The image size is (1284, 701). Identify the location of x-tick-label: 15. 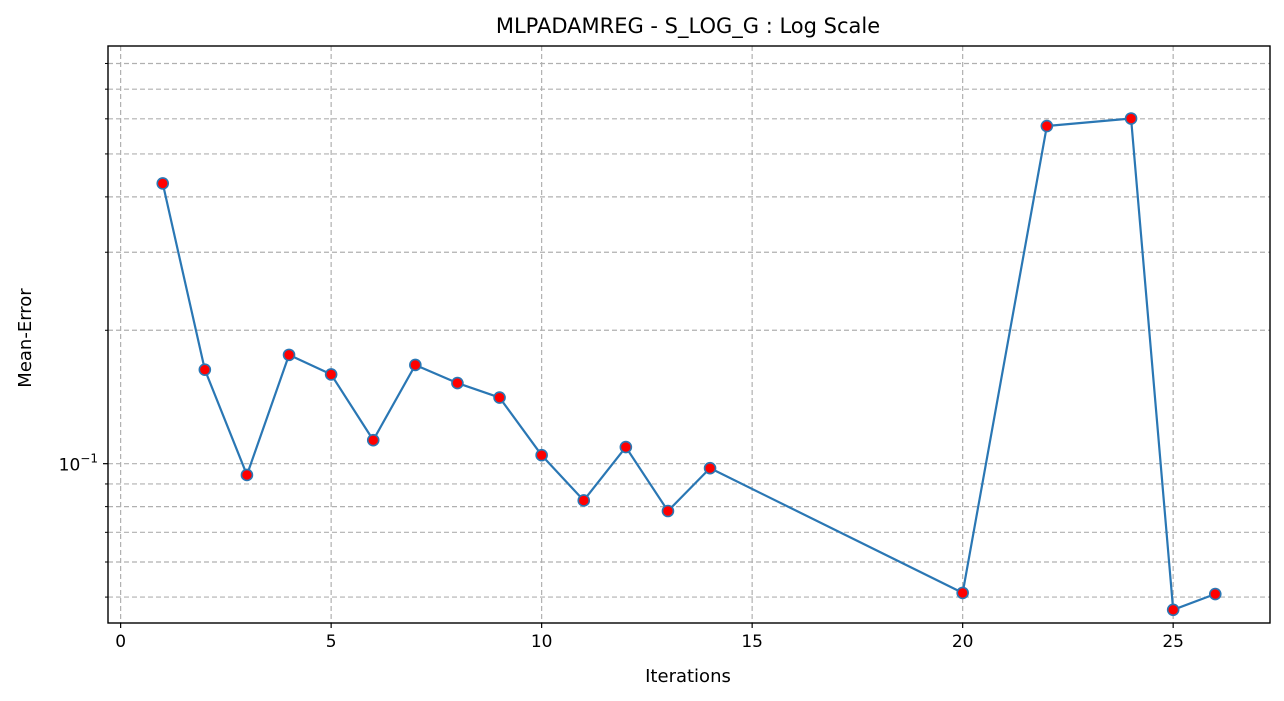
(752, 642).